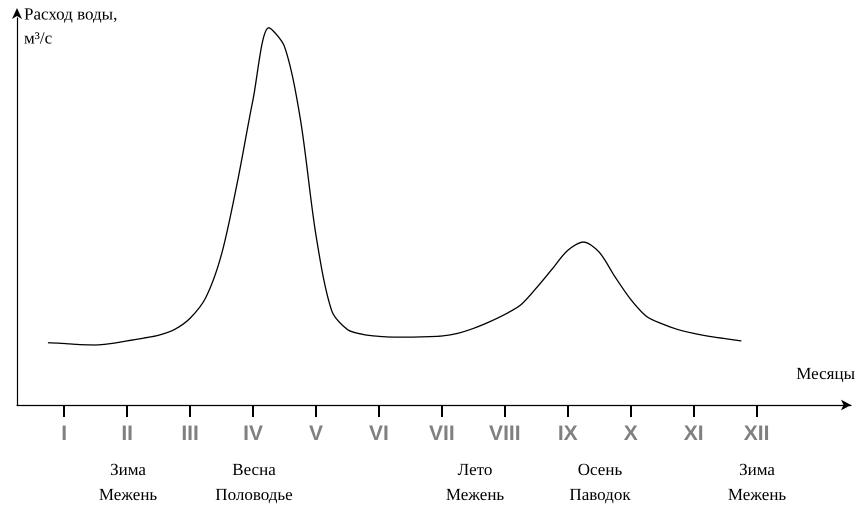 This screenshot has height=517, width=857. I want to click on x-tick-label: XII, so click(757, 433).